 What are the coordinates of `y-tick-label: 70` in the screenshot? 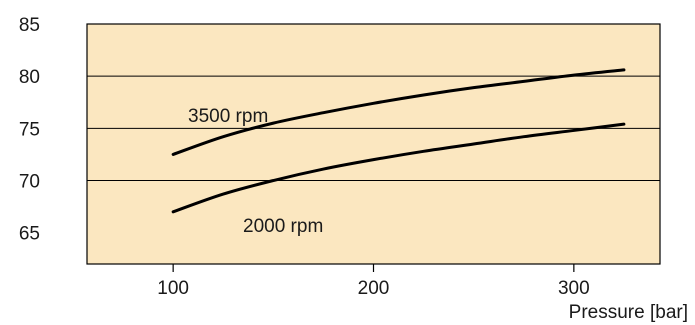 It's located at (29, 182).